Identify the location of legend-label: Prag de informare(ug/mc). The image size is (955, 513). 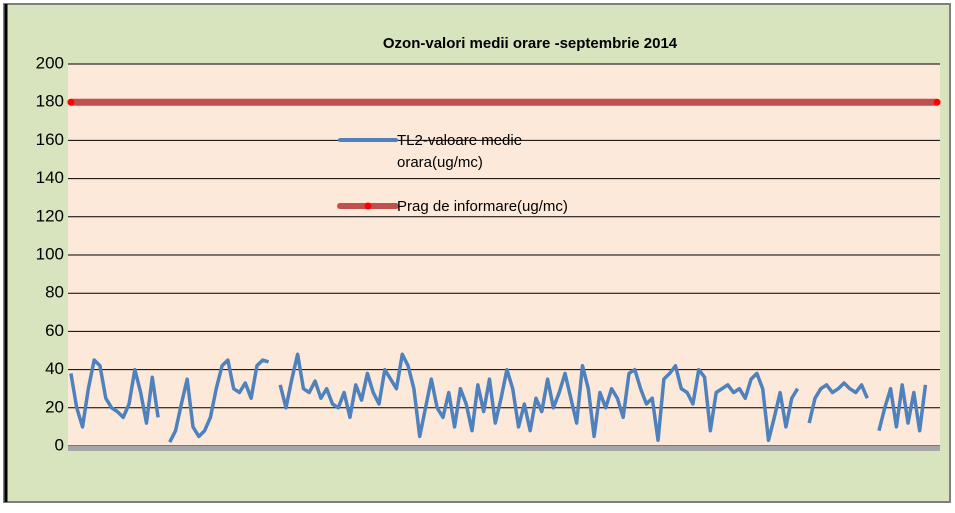
(482, 206).